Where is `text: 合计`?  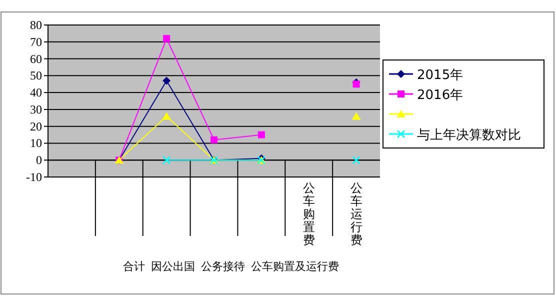
text: 合计 is located at coordinates (134, 266).